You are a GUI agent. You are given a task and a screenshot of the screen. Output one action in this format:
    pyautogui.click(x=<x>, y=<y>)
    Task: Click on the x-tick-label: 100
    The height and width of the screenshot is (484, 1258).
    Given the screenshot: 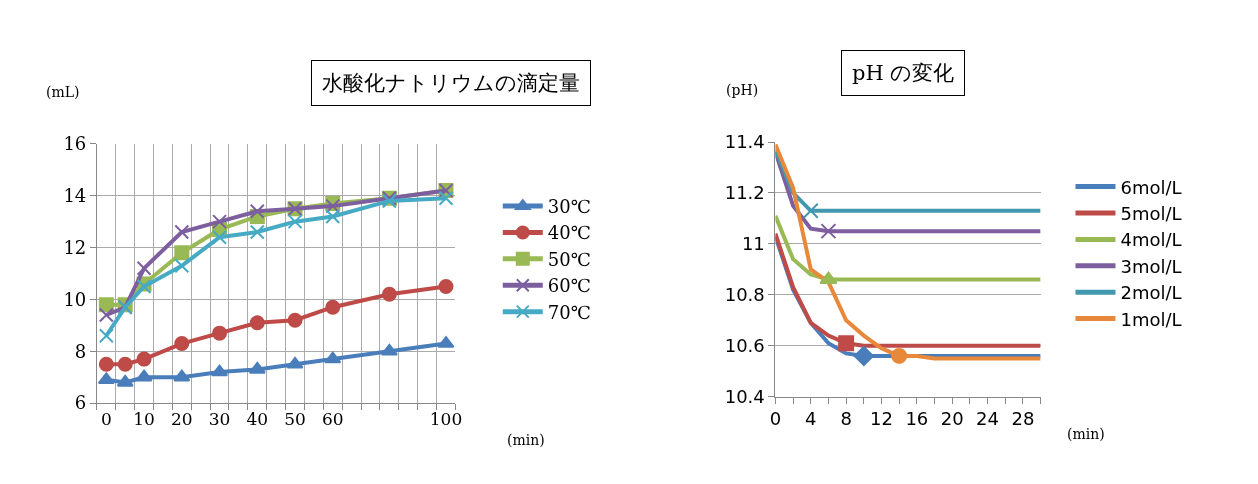 What is the action you would take?
    pyautogui.click(x=446, y=418)
    